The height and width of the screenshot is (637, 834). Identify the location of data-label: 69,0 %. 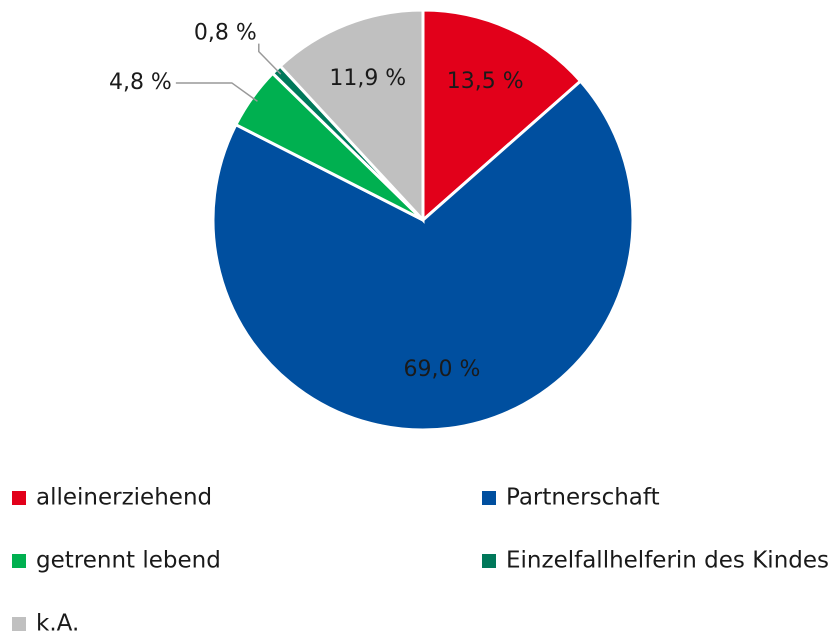
(442, 369).